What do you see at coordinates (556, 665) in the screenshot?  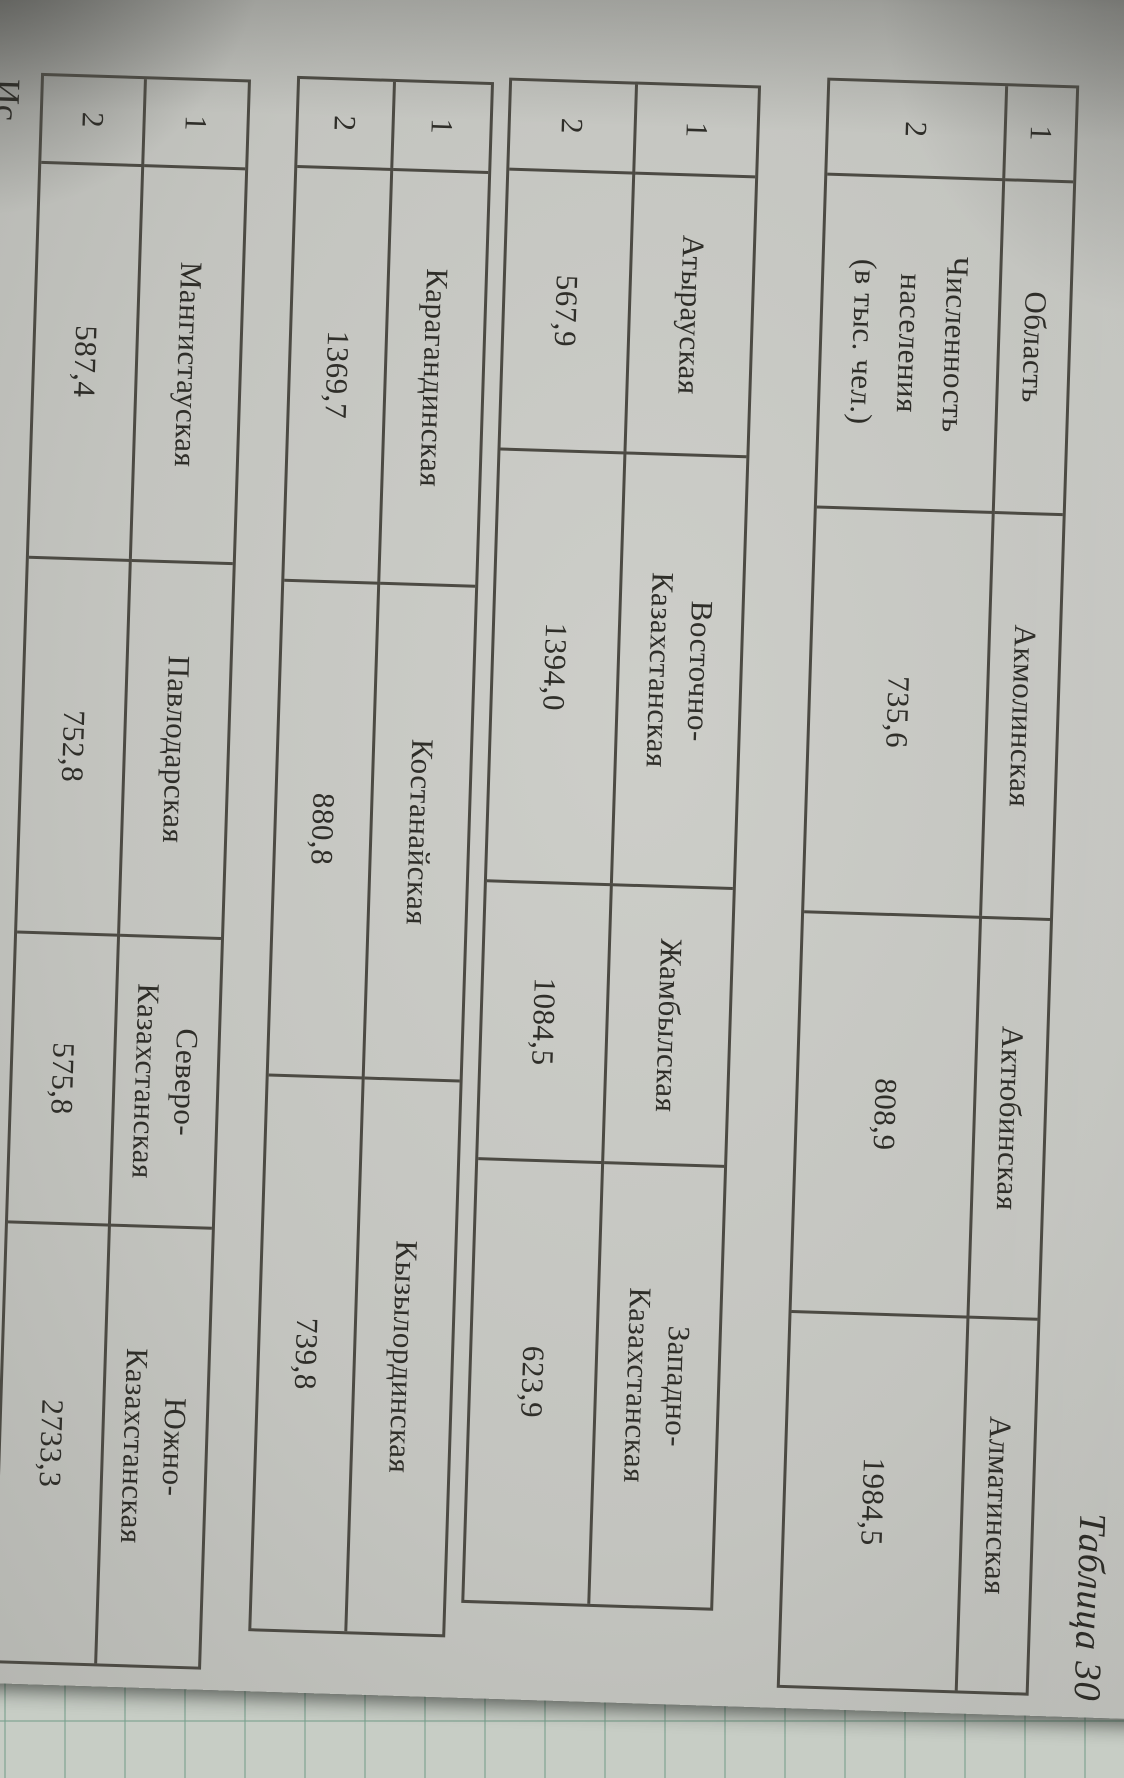 I see `population-value-cell: 1394,0` at bounding box center [556, 665].